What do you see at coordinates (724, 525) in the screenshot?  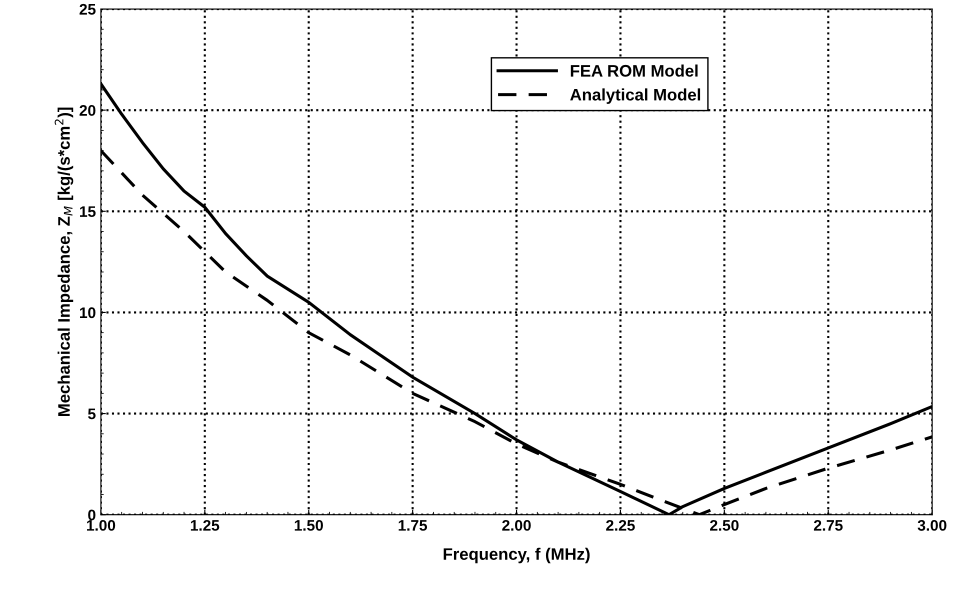 I see `x-tick-label: 2.50` at bounding box center [724, 525].